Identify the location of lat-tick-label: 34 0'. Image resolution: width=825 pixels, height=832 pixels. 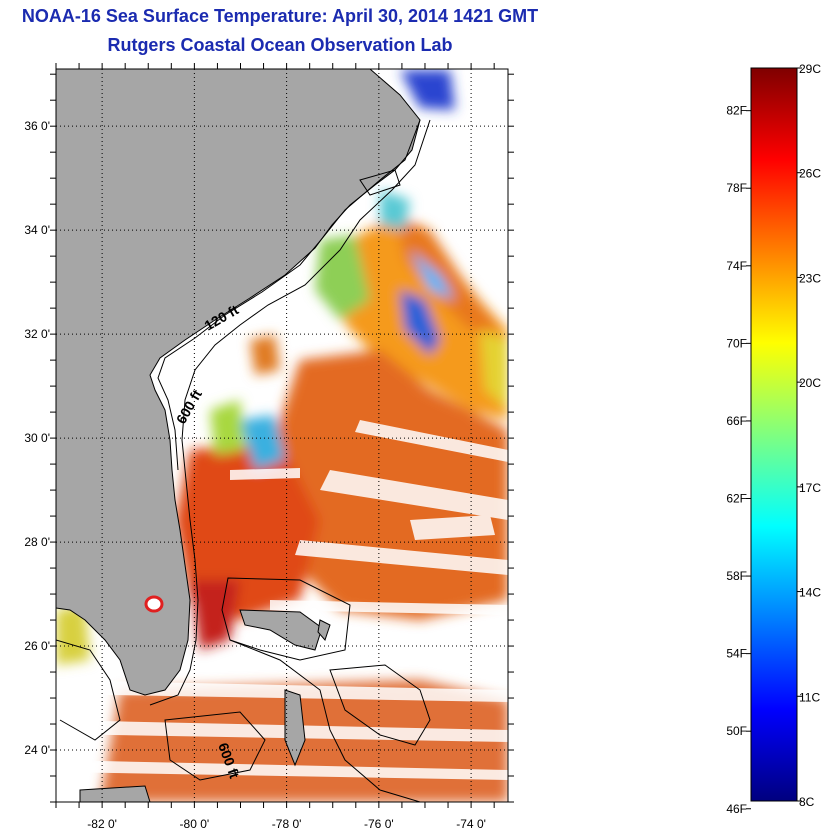
(37, 230).